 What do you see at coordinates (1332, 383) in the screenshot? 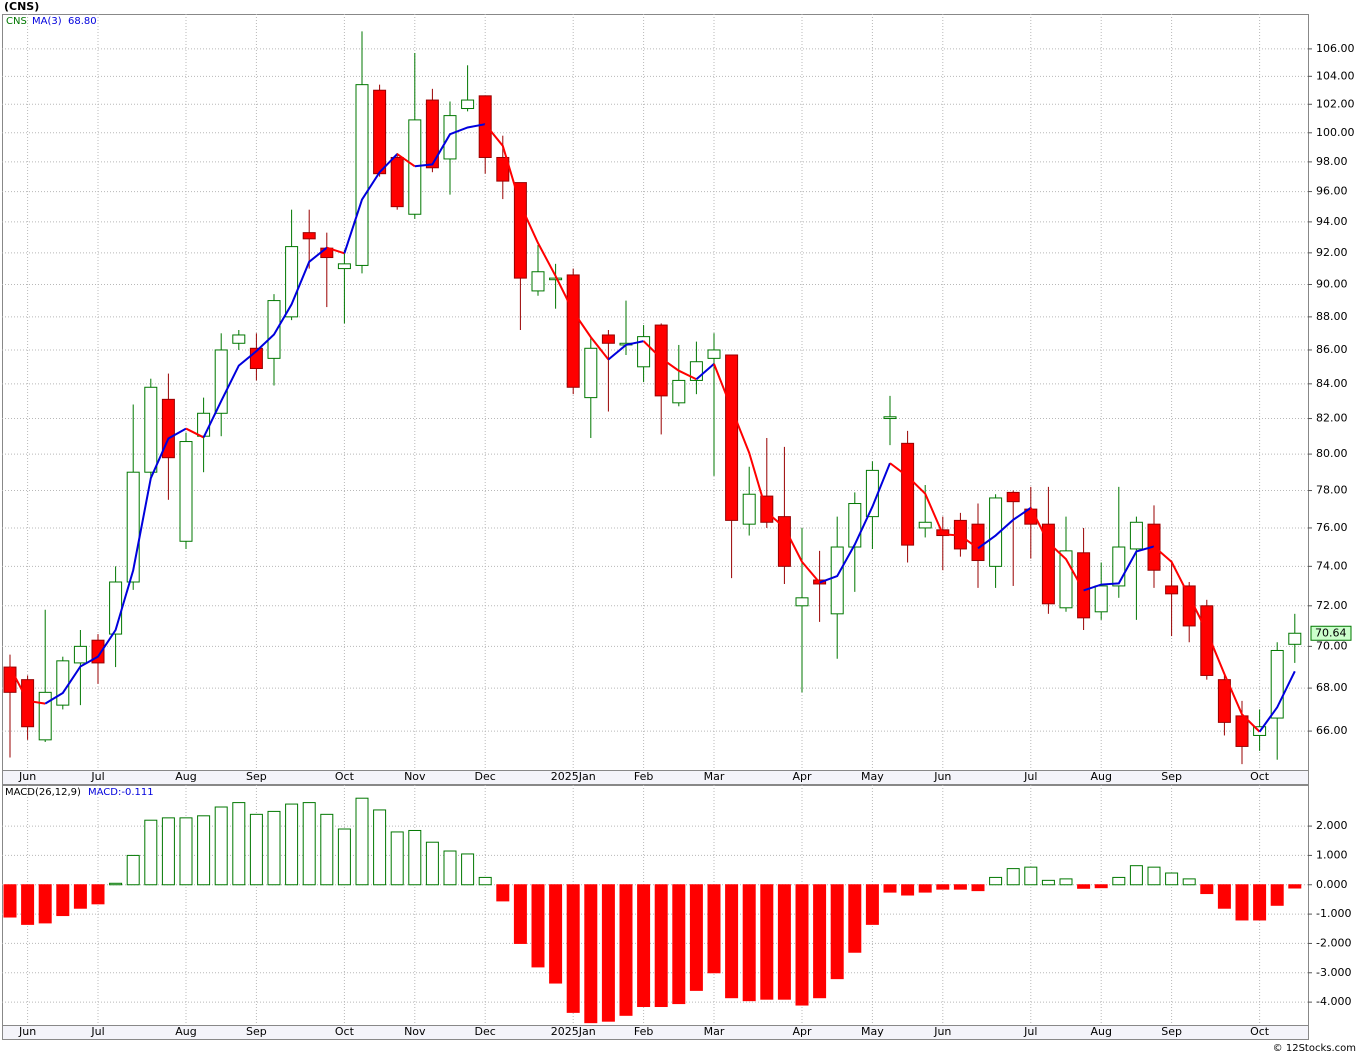
I see `y-tick-label: 84.00` at bounding box center [1332, 383].